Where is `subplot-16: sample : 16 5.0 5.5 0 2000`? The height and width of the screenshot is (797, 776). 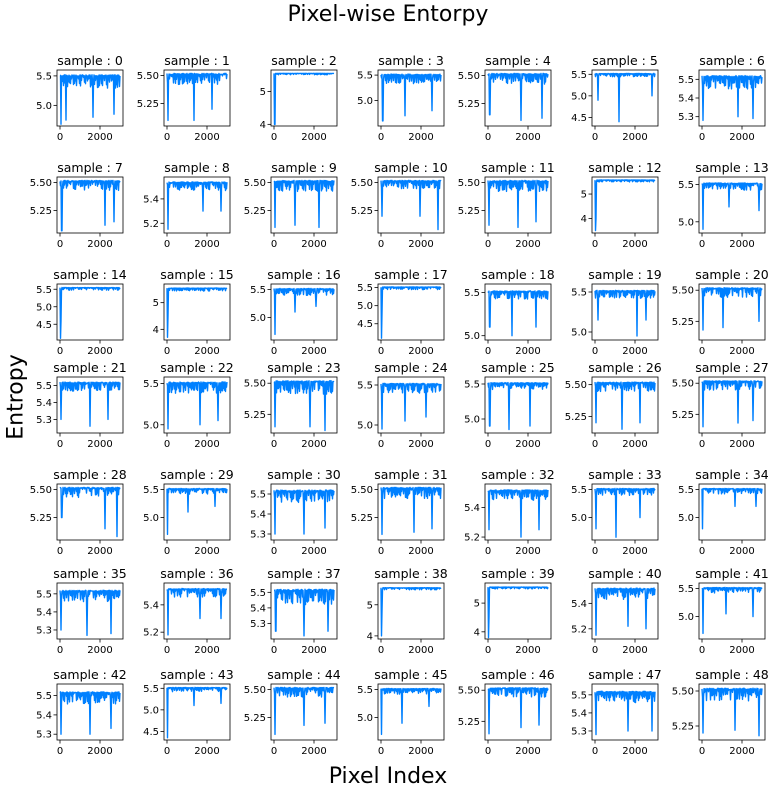 subplot-16: sample : 16 5.0 5.5 0 2000 is located at coordinates (295, 312).